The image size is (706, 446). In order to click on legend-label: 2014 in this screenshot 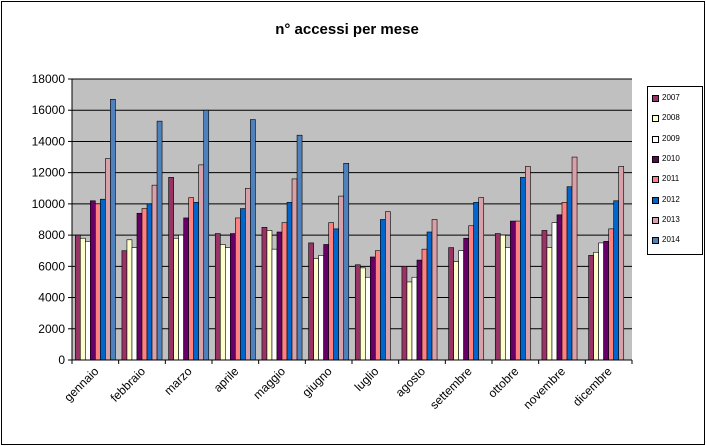, I will do `click(671, 240)`.